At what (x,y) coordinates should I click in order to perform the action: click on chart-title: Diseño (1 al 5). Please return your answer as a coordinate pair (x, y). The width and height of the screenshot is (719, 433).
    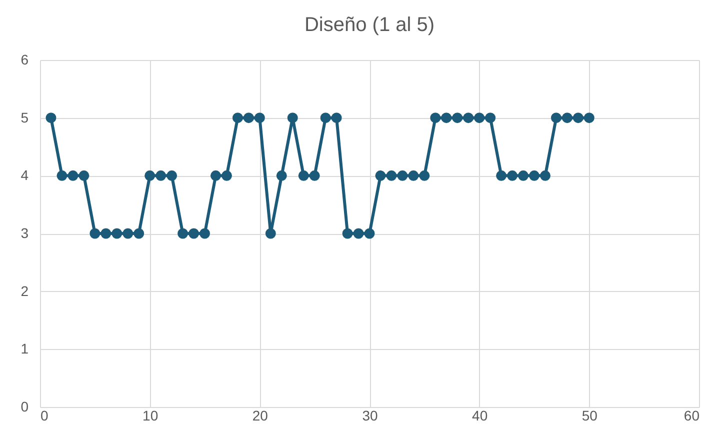
    Looking at the image, I should click on (369, 25).